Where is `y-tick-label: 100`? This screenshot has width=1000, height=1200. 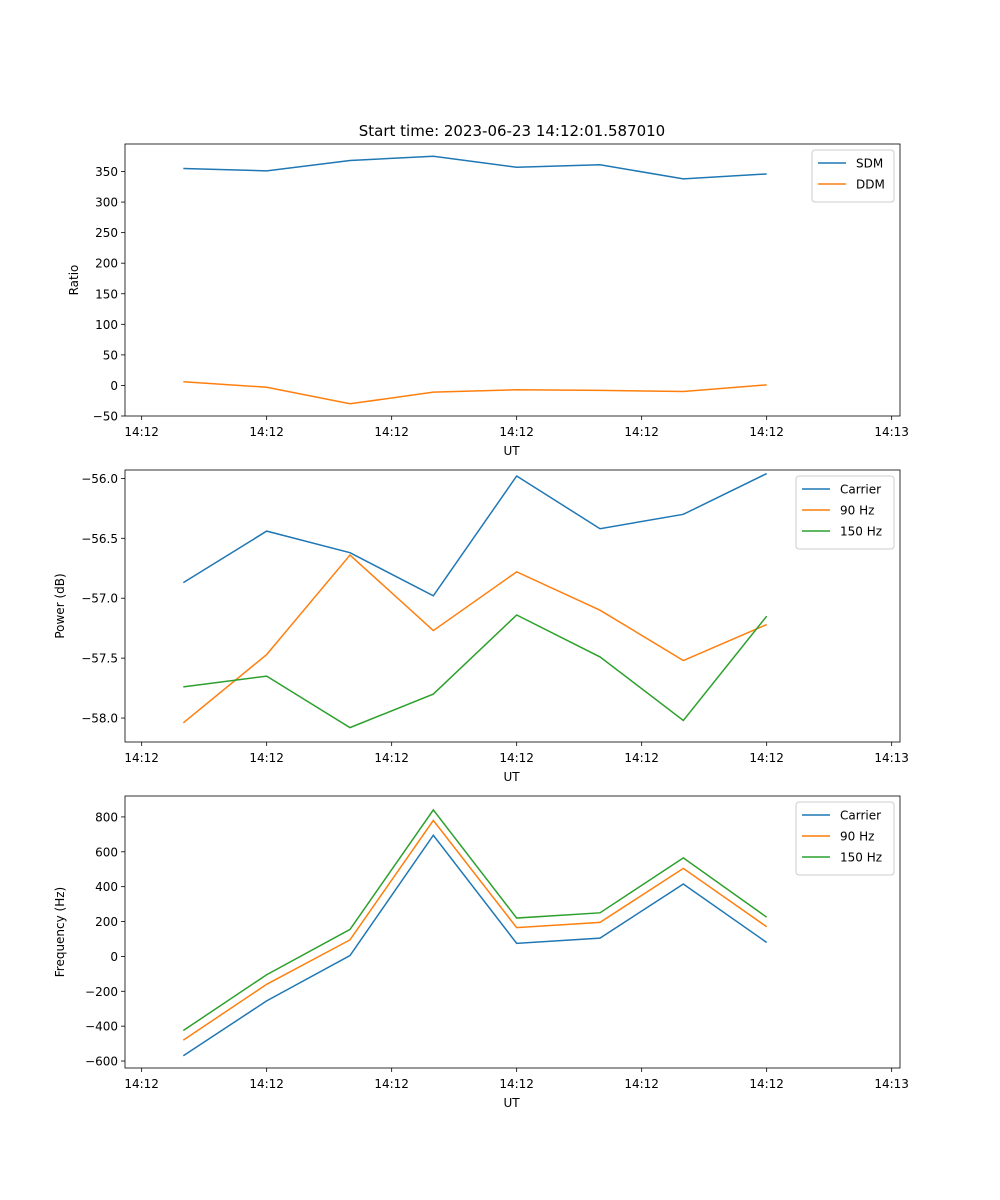 y-tick-label: 100 is located at coordinates (106, 325).